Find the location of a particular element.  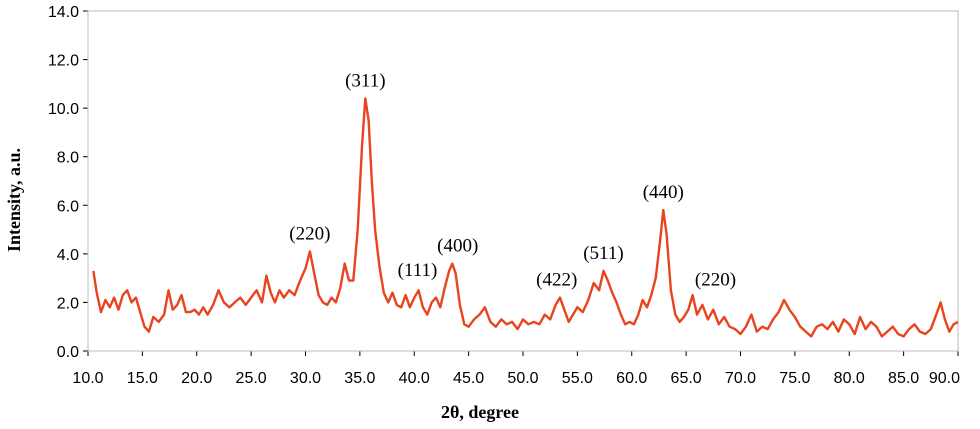

y-tick-label: 10.0 is located at coordinates (63, 109).